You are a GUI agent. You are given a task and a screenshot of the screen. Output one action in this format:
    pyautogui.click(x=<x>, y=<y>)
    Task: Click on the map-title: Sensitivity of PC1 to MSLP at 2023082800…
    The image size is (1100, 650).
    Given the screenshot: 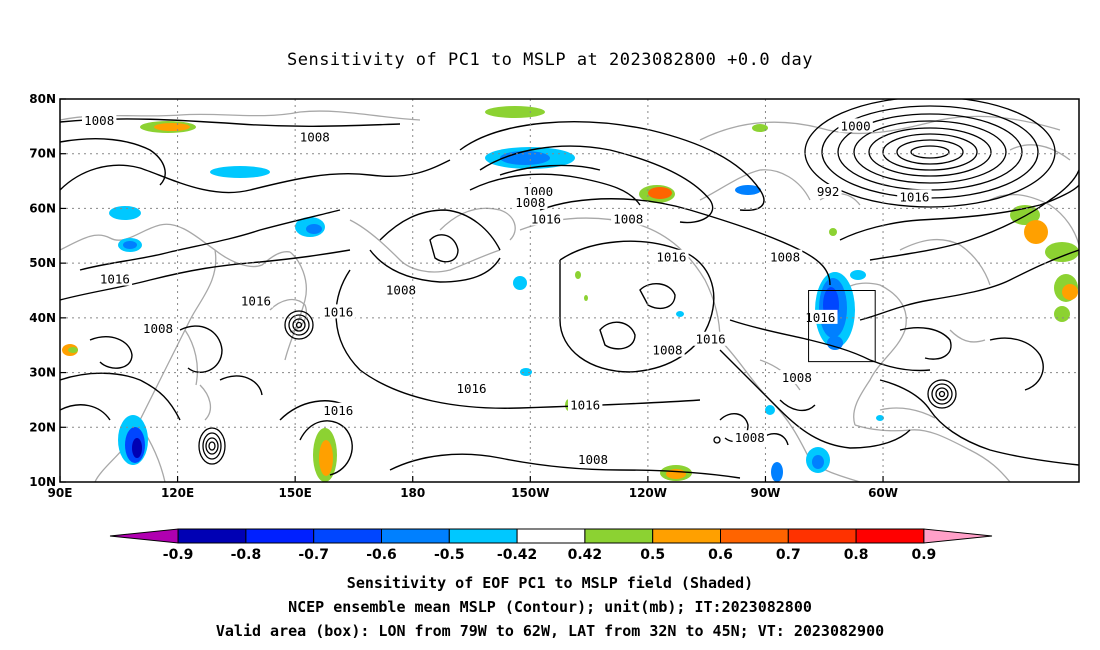 What is the action you would take?
    pyautogui.click(x=549, y=60)
    